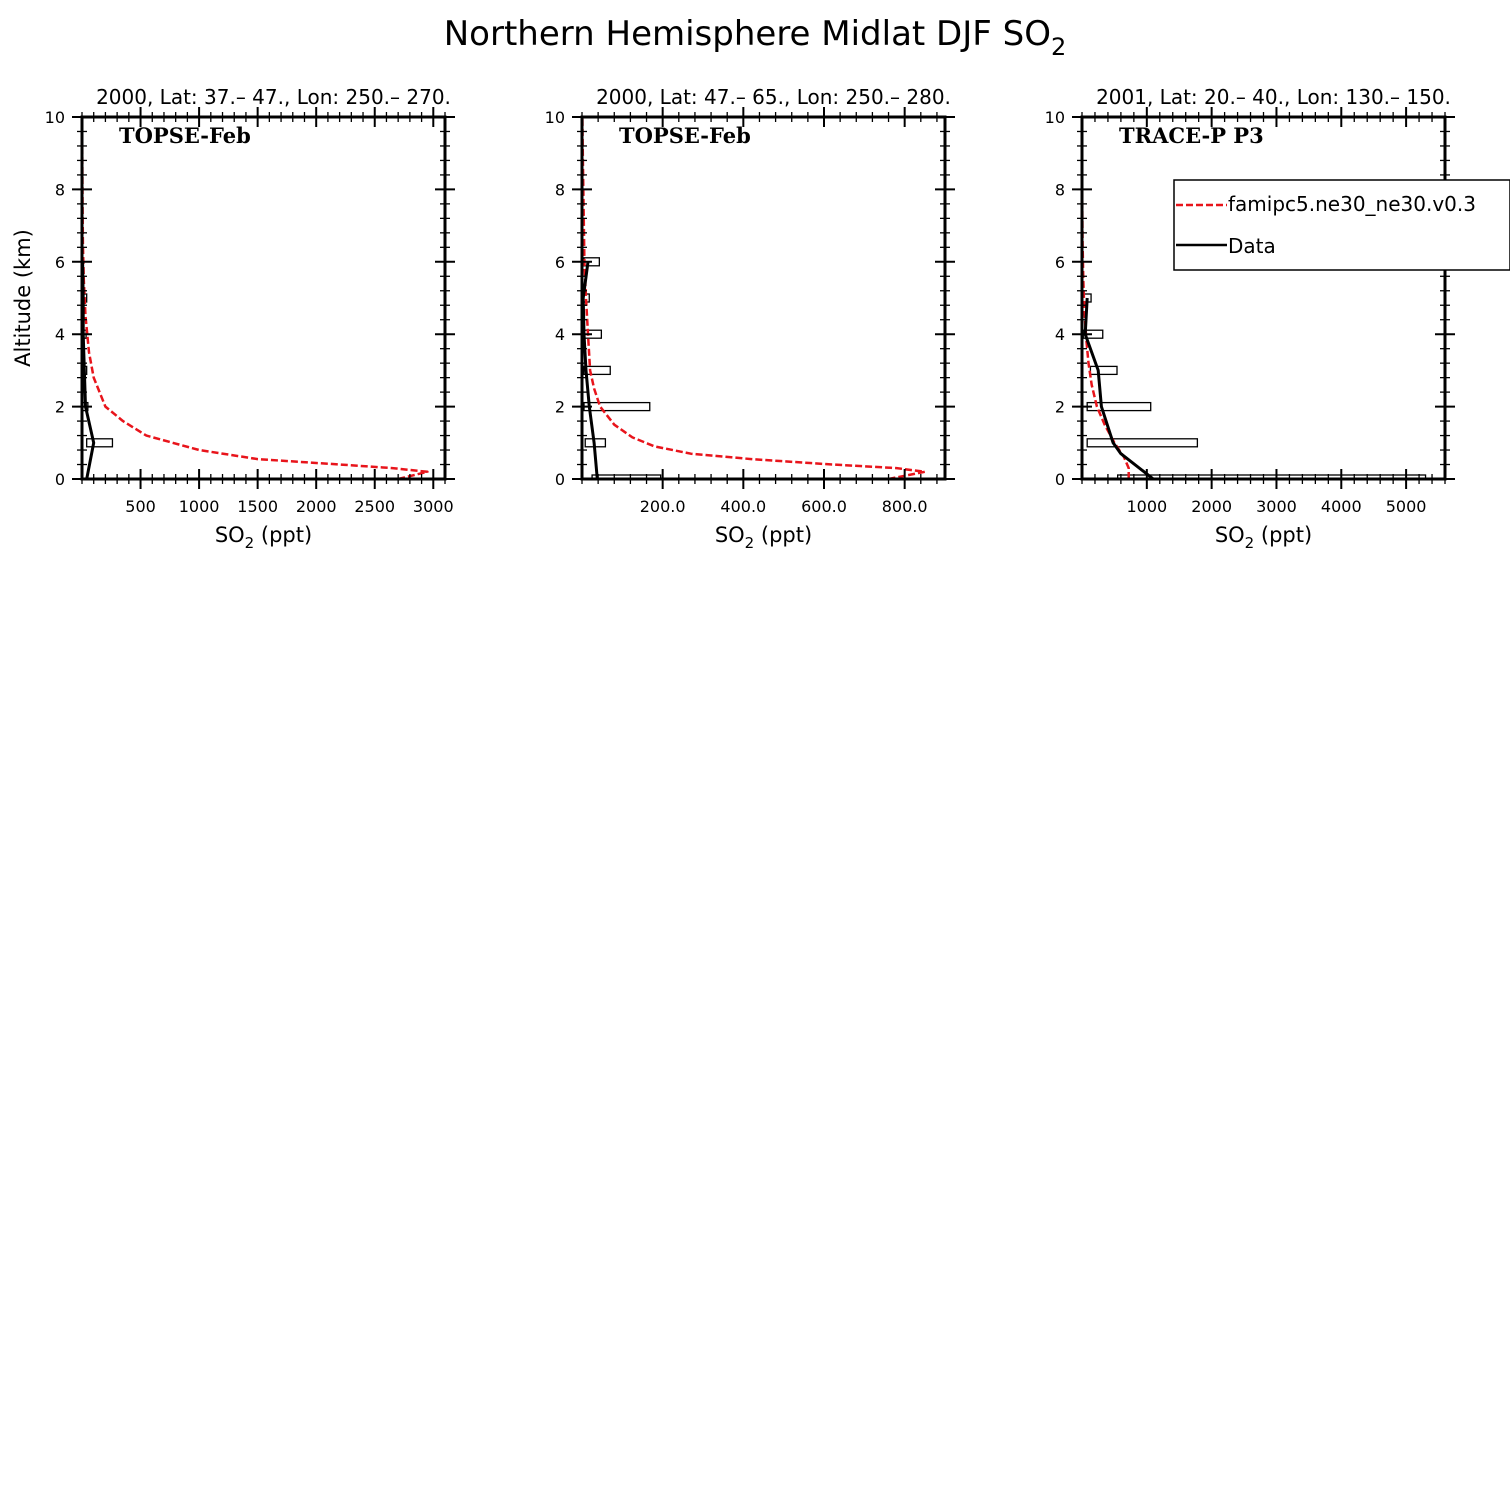 The width and height of the screenshot is (1510, 1510). I want to click on legend: famipc5.ne30_ne30.v0.3 Data, so click(1341, 225).